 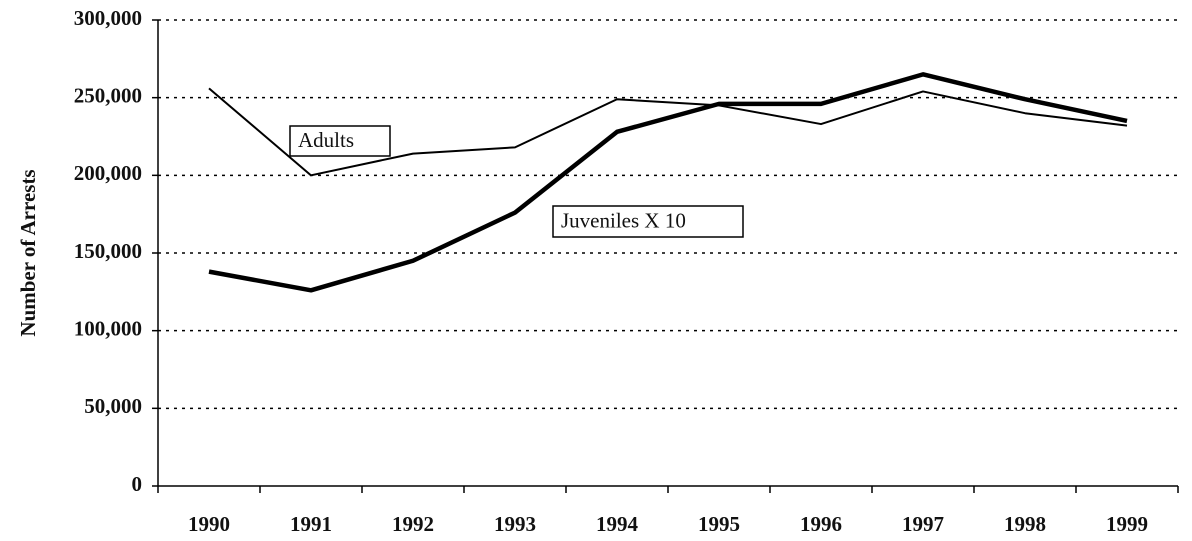 What do you see at coordinates (668, 132) in the screenshot?
I see `series-line` at bounding box center [668, 132].